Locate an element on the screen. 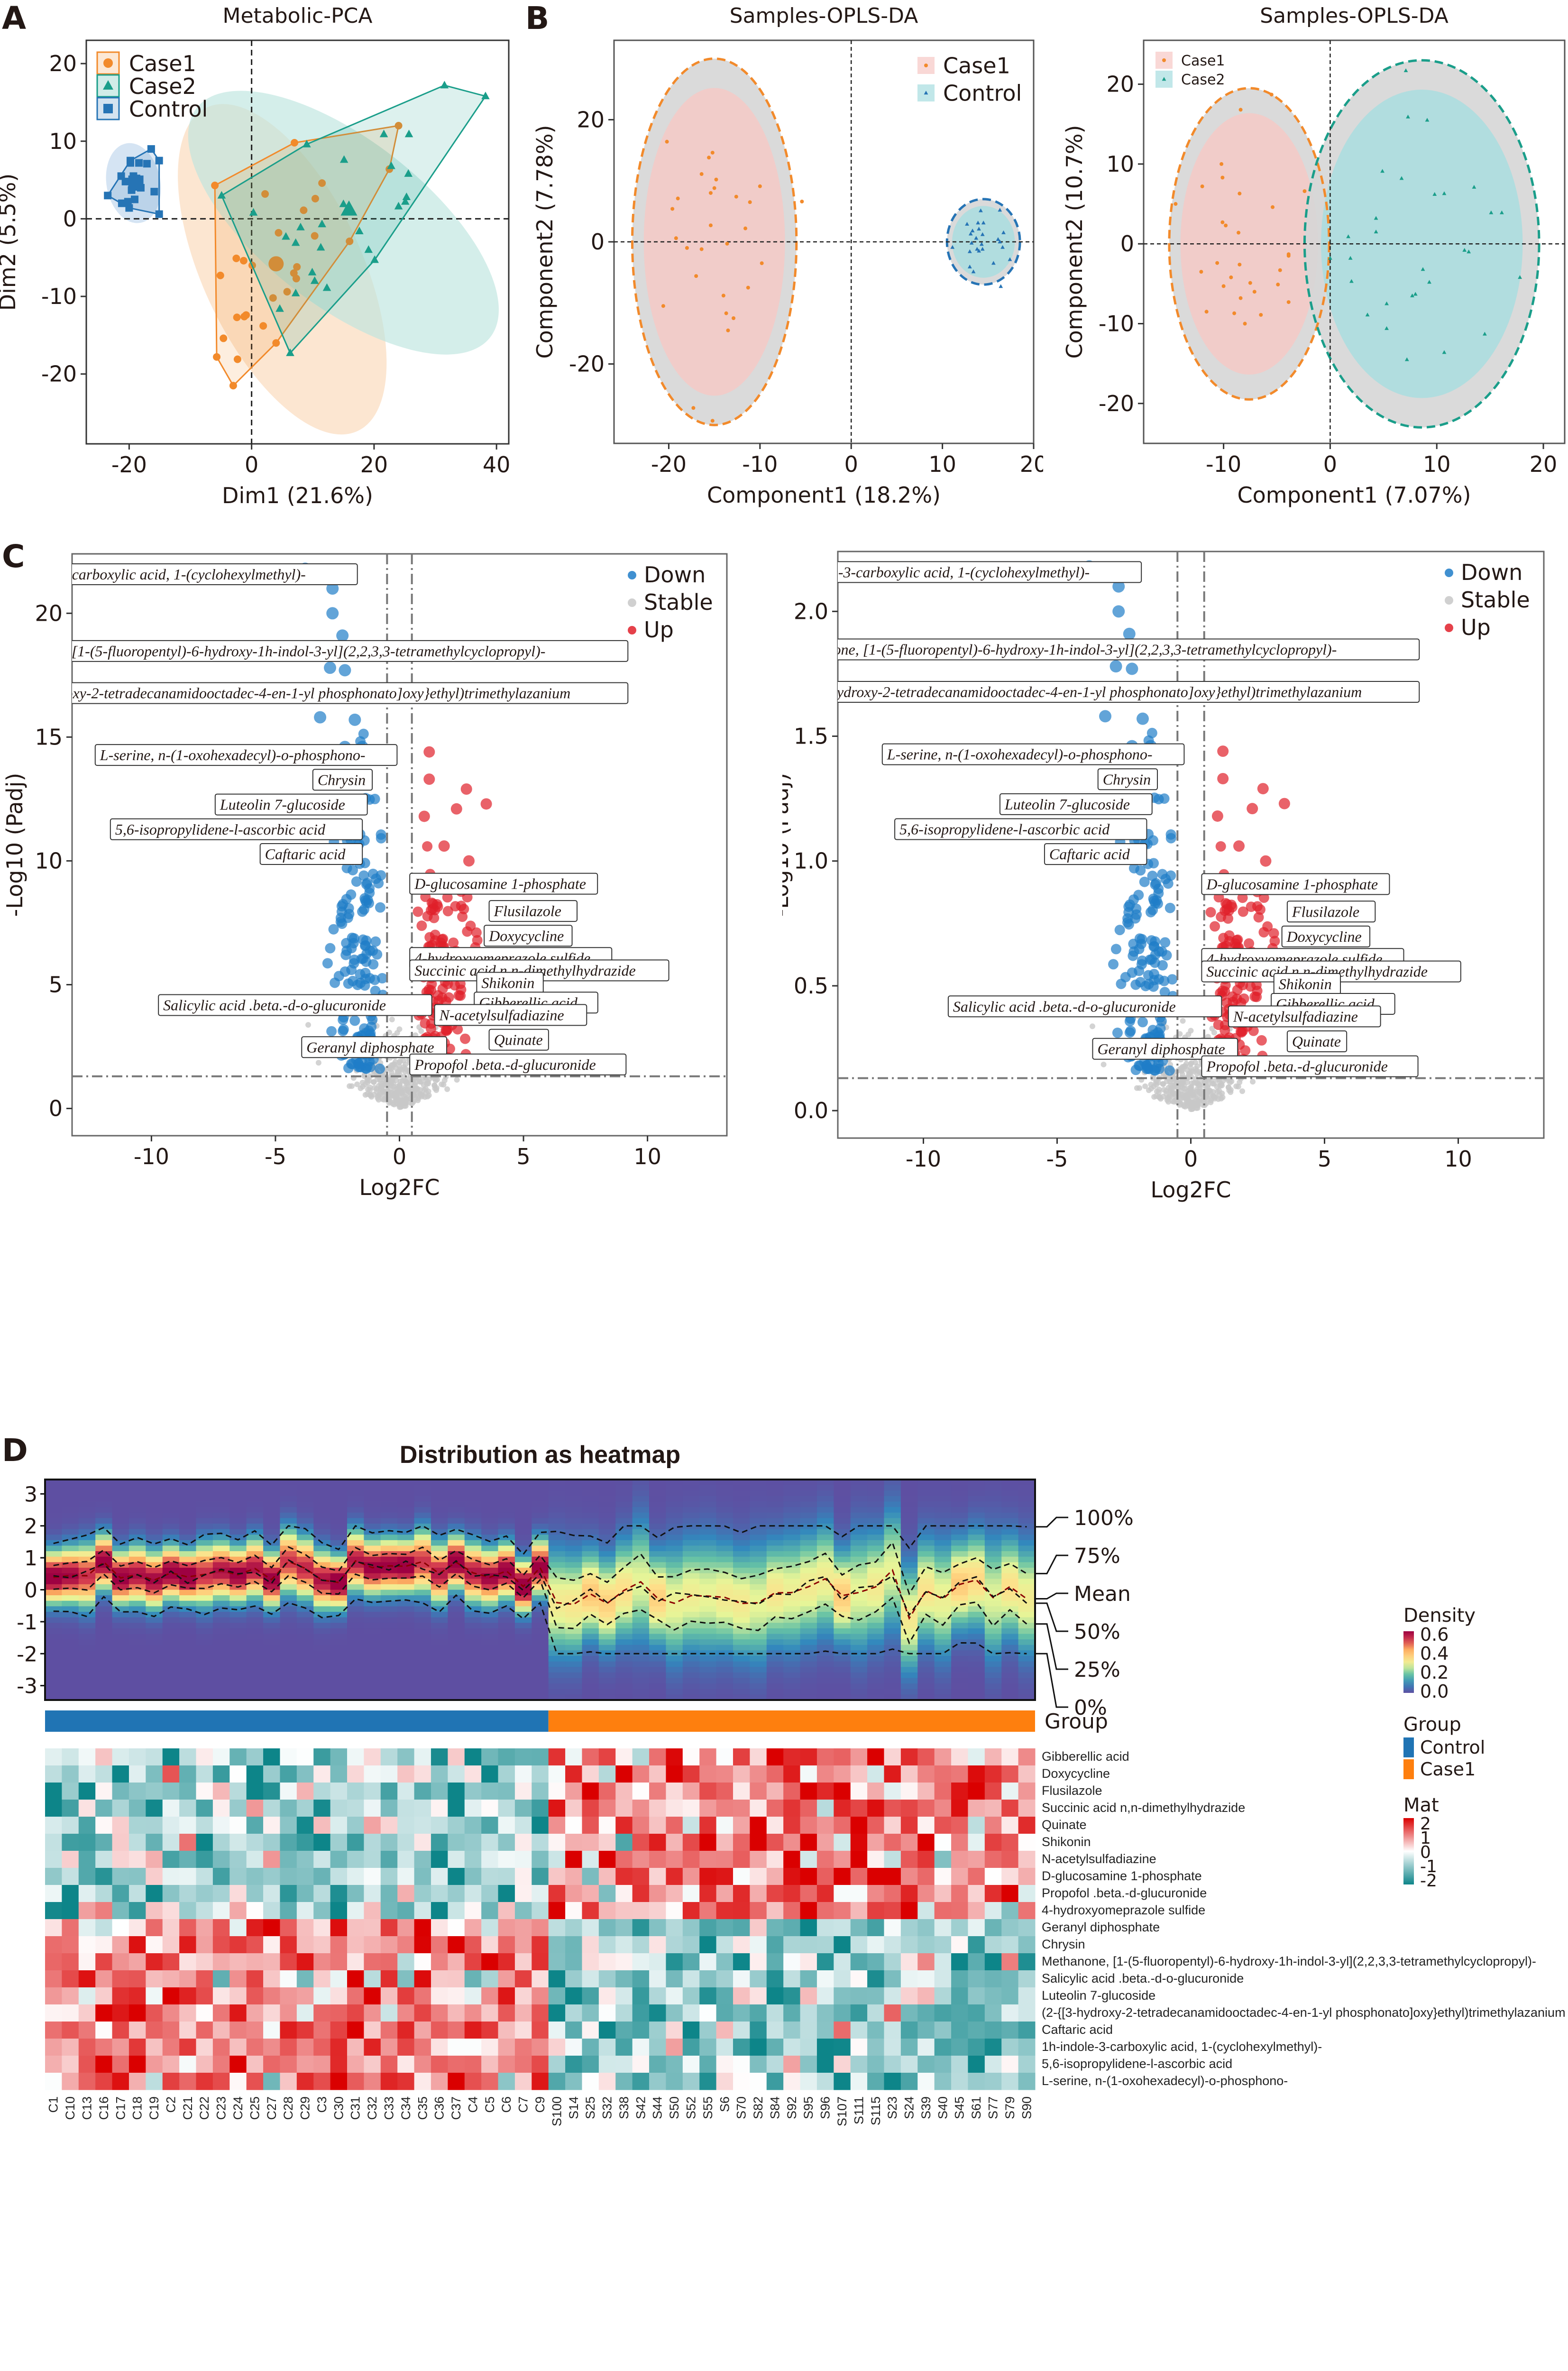 This screenshot has height=2371, width=1568. row-label: Flusilazole is located at coordinates (1072, 1790).